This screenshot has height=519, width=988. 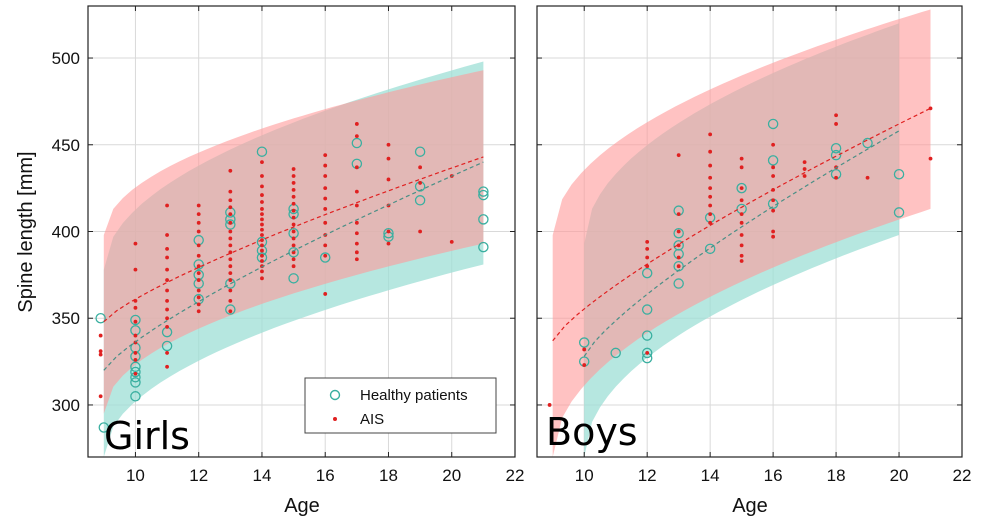 I want to click on x-tick-label-girls: 12, so click(x=198, y=475).